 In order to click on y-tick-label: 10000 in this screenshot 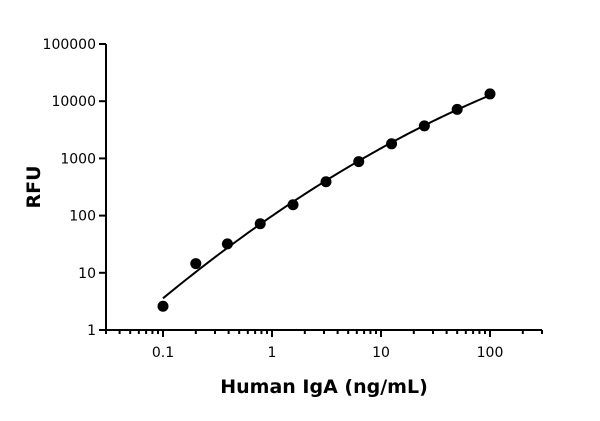, I will do `click(73, 102)`.